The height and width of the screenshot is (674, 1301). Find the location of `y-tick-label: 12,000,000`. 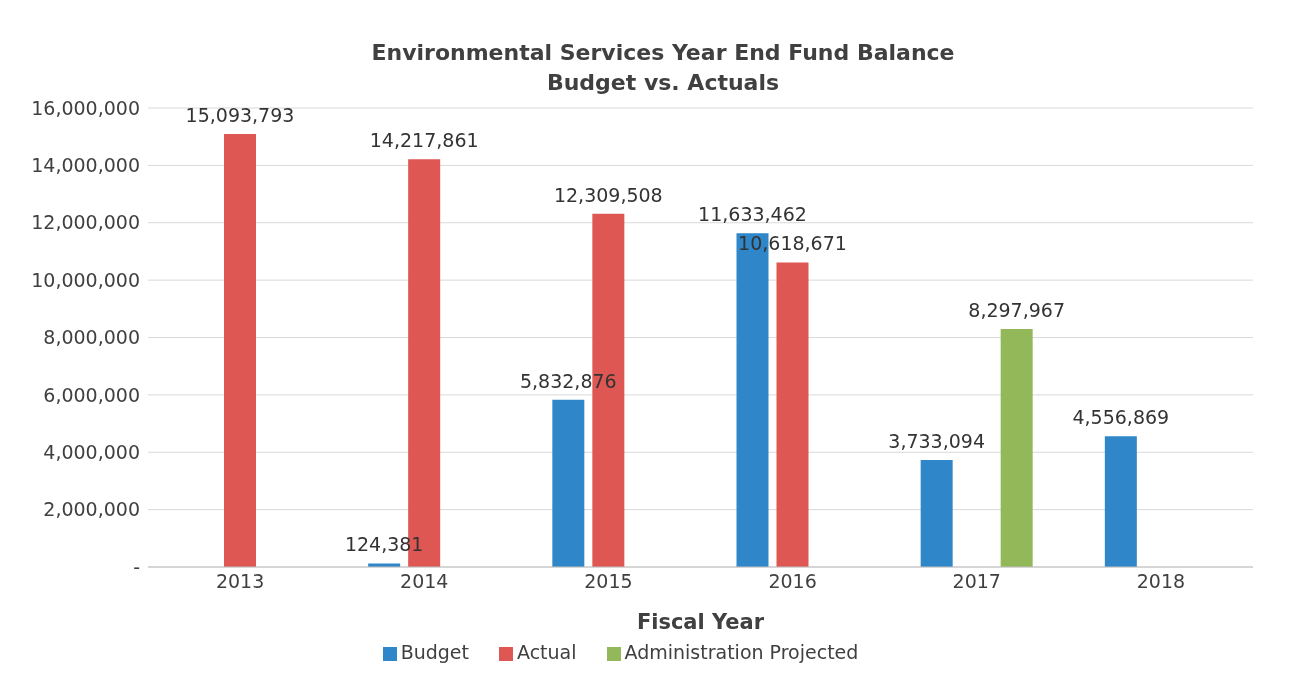

y-tick-label: 12,000,000 is located at coordinates (85, 222).